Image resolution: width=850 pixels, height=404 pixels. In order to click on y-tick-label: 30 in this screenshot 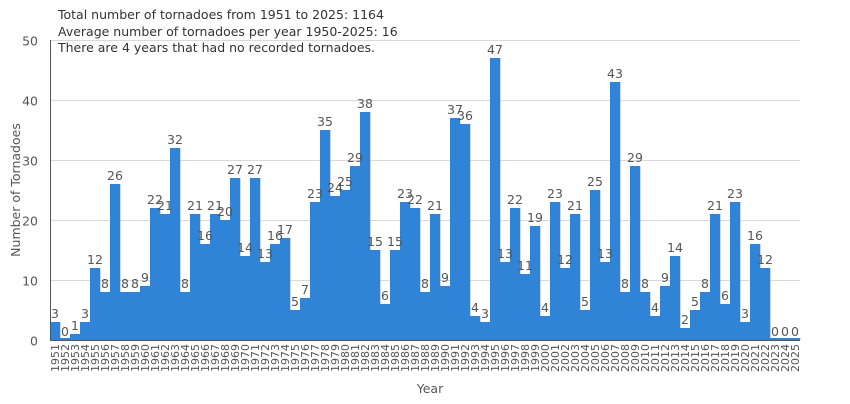, I will do `click(30, 161)`.